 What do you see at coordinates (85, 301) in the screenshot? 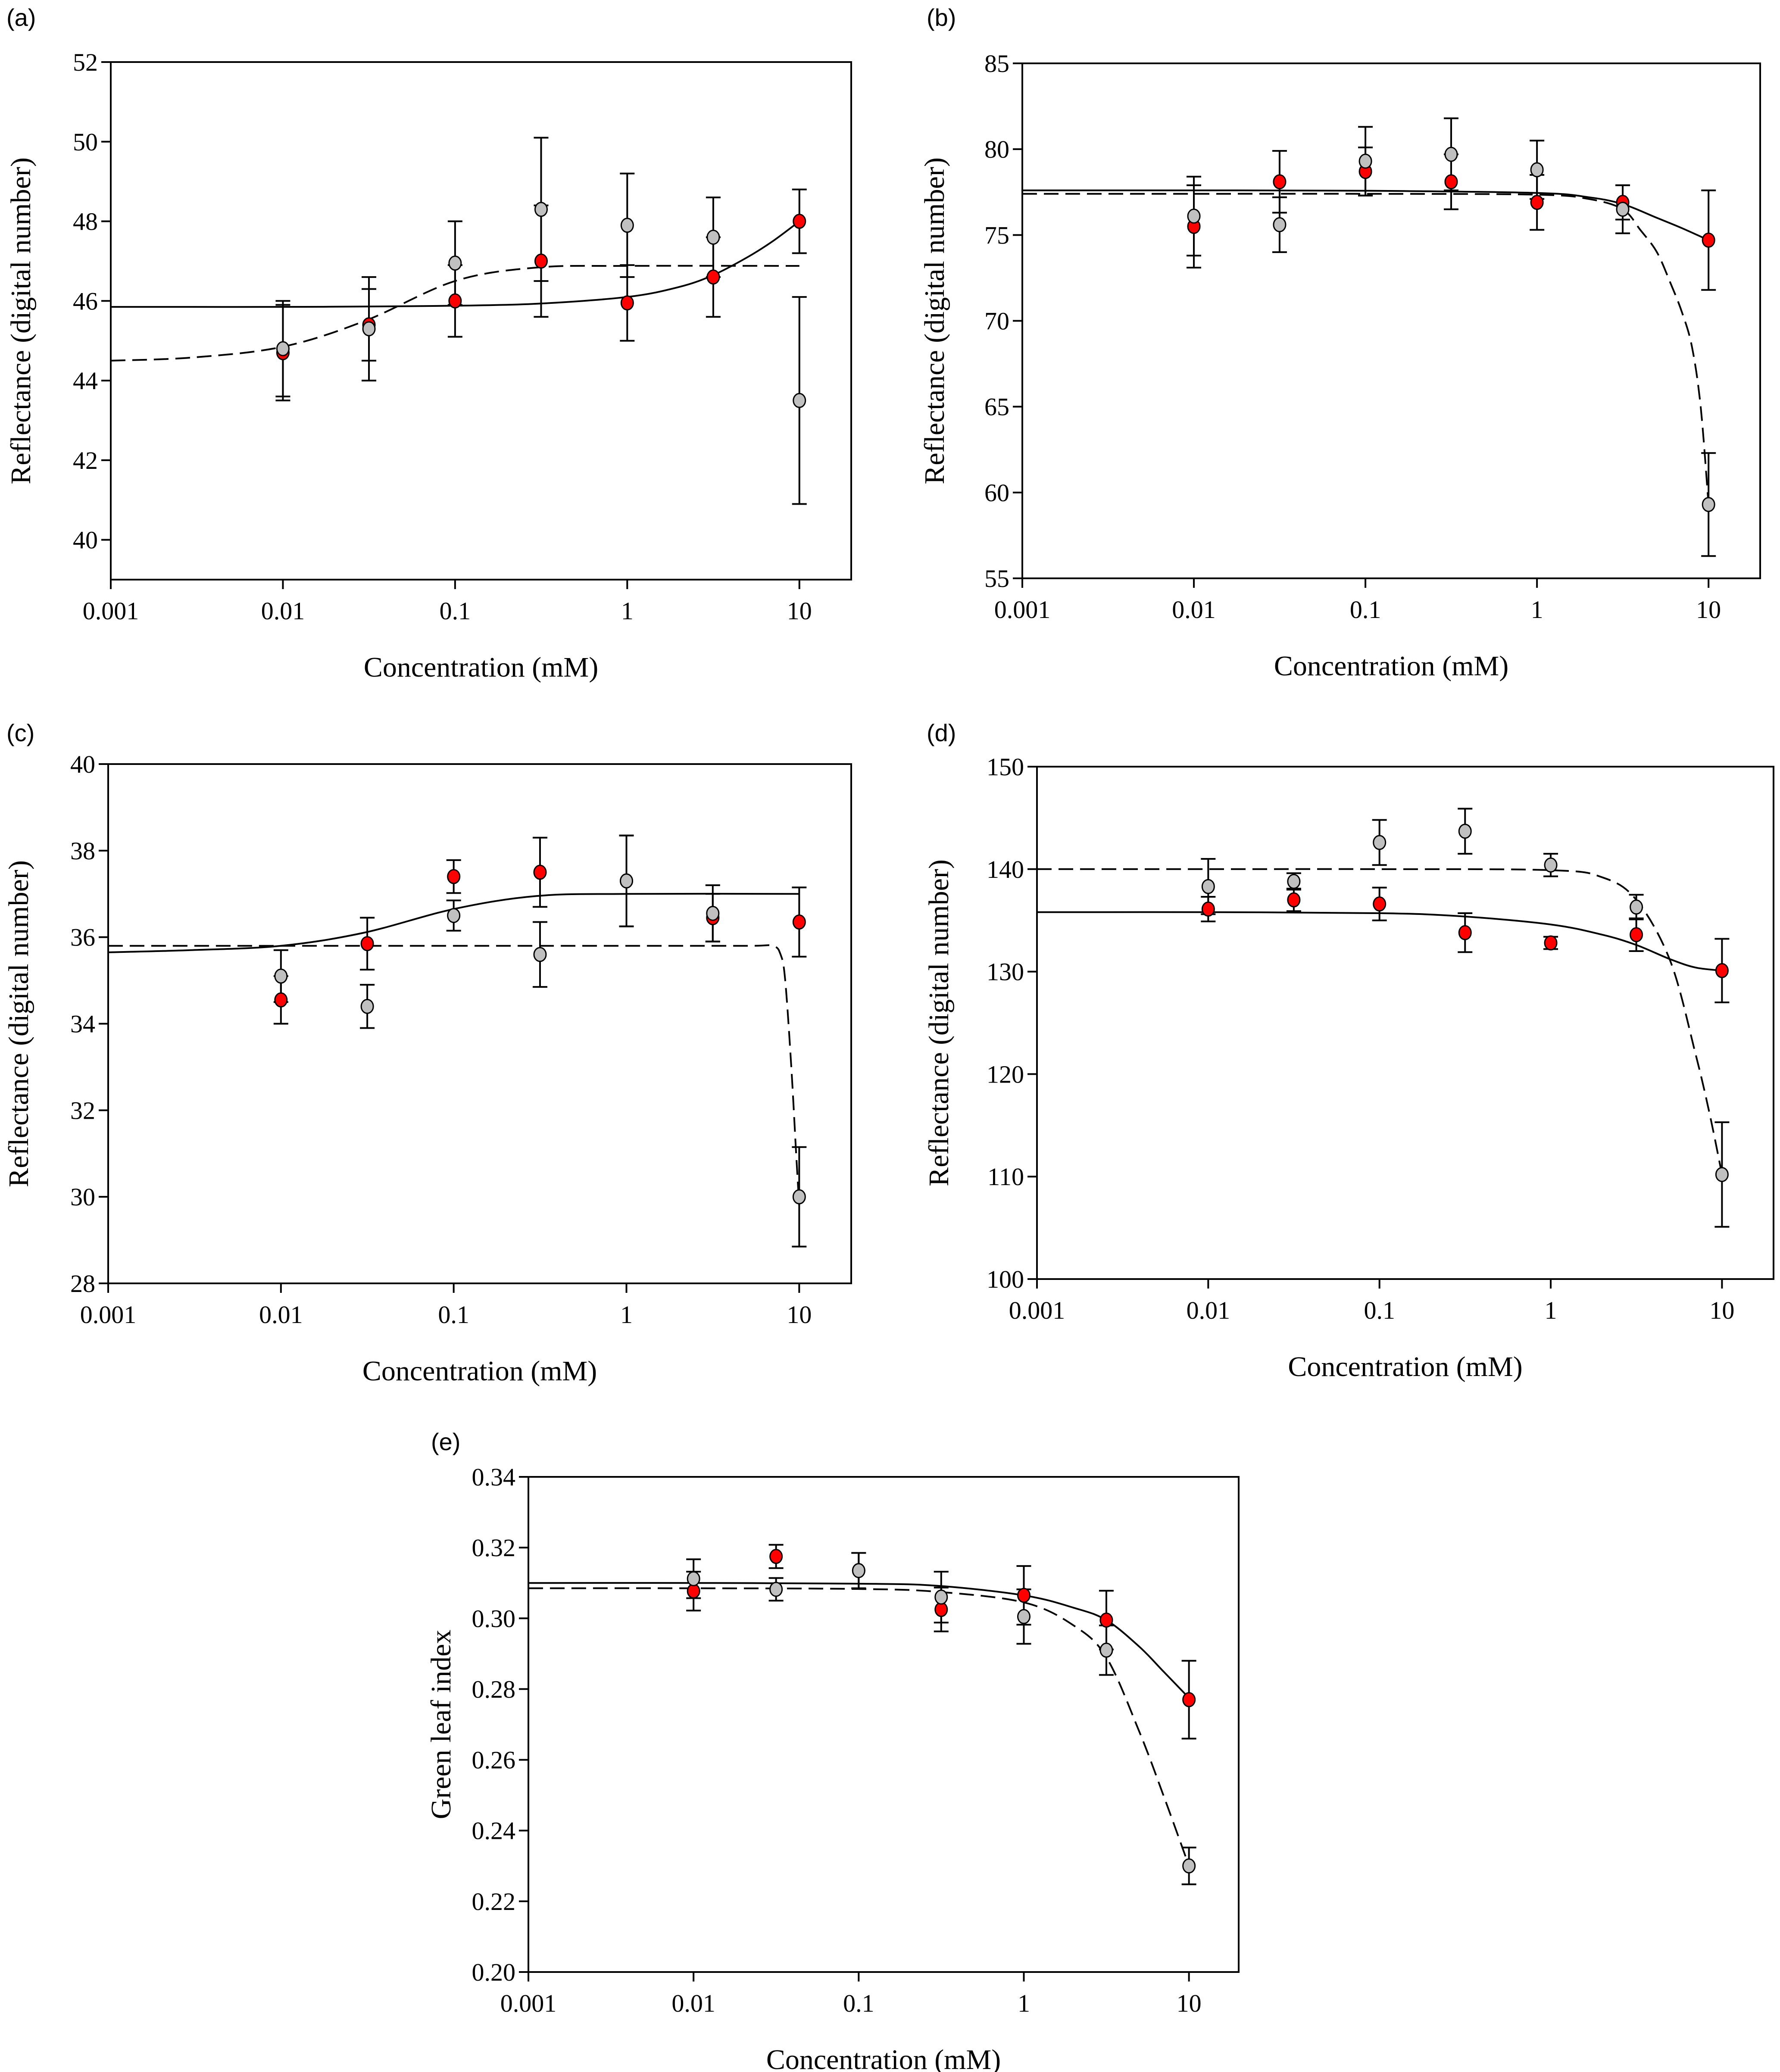
I see `y-tick-label: 46` at bounding box center [85, 301].